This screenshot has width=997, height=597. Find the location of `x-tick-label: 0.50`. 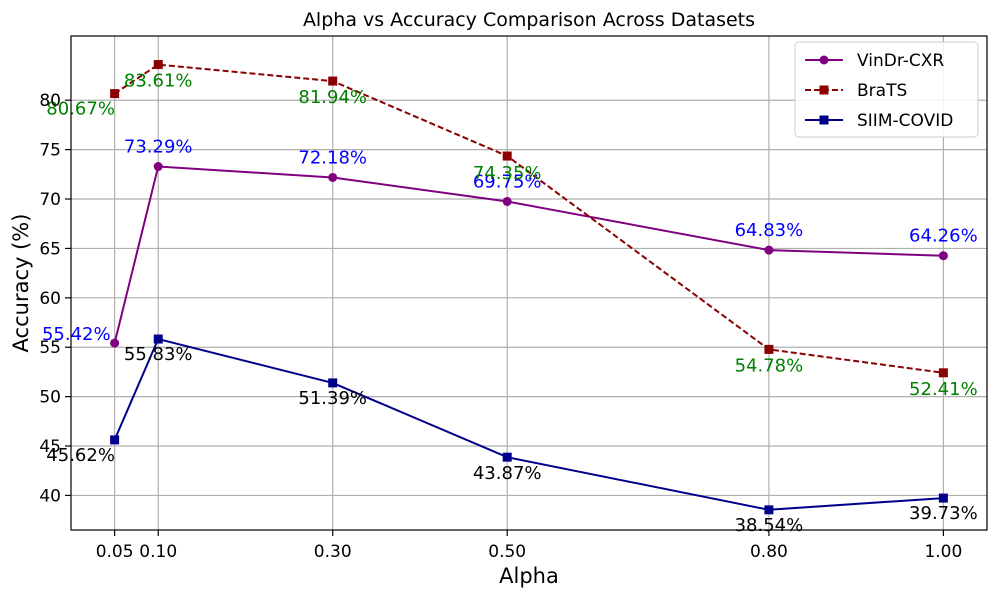

x-tick-label: 0.50 is located at coordinates (507, 552).